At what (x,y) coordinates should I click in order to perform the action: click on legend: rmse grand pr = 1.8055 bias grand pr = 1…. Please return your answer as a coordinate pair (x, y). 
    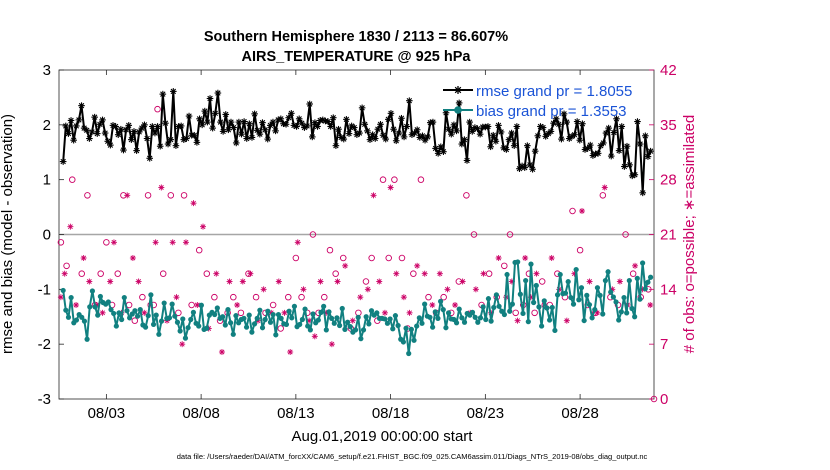
    Looking at the image, I should click on (537, 101).